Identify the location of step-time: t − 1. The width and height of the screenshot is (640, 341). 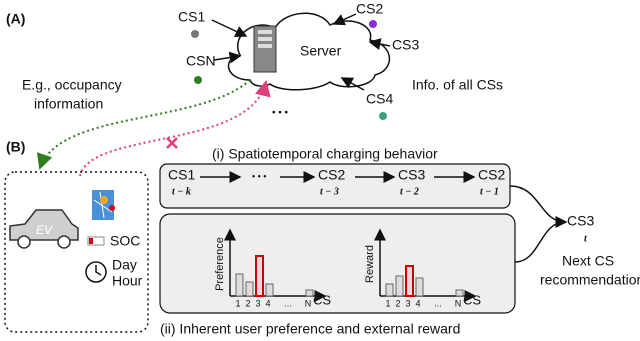
(489, 191).